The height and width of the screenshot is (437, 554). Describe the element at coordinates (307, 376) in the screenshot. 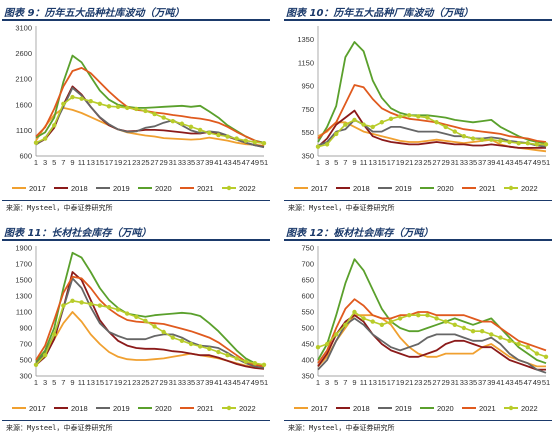

I see `y-tick-label: 350` at that location.